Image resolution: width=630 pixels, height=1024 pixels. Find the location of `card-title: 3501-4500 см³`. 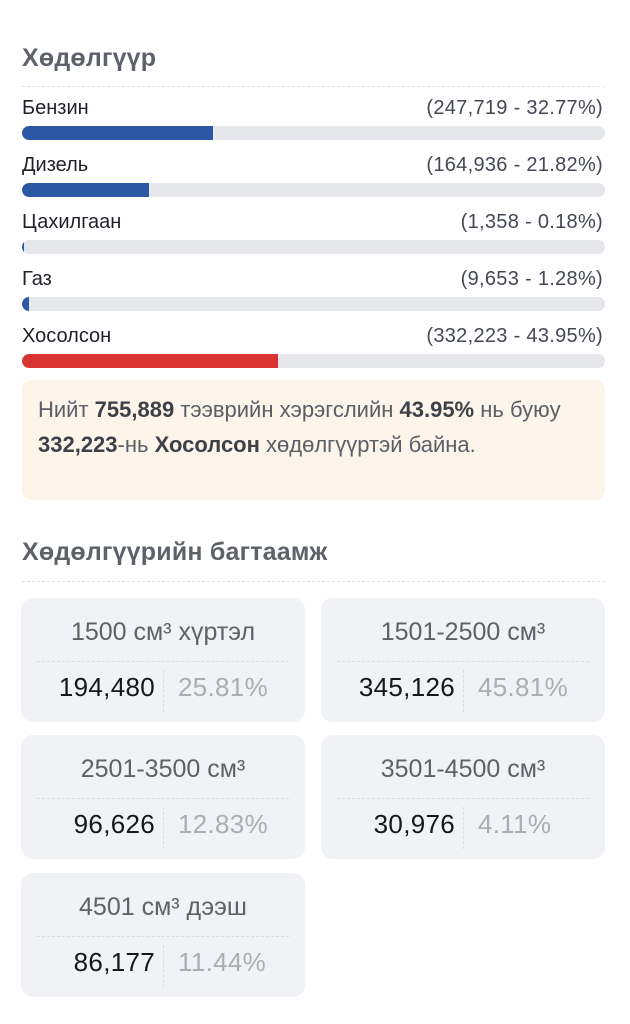

card-title: 3501-4500 см³ is located at coordinates (463, 769).